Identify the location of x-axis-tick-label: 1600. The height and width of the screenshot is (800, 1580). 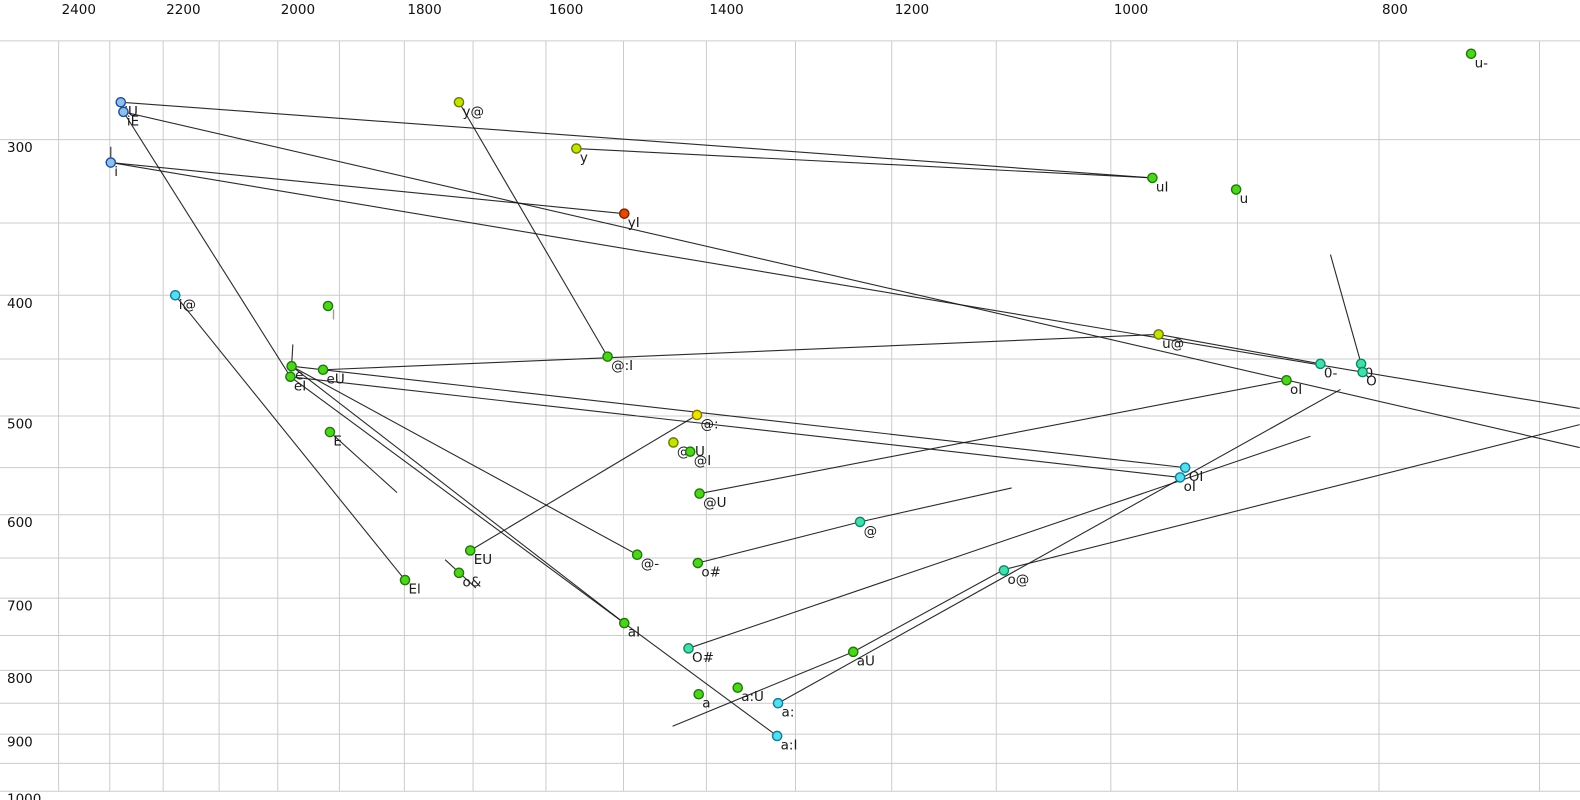
(566, 10).